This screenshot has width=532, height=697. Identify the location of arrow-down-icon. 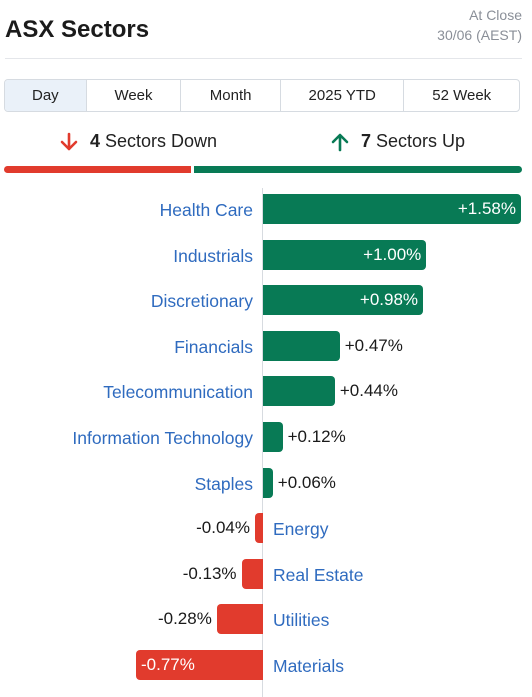
(69, 141).